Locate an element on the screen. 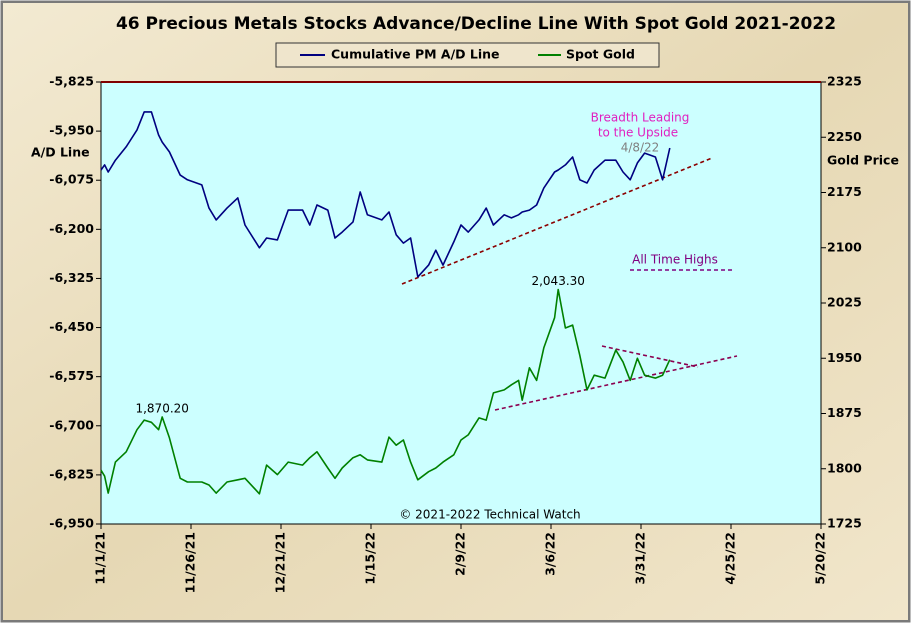 The image size is (911, 623). y2-tick-label: 1875 is located at coordinates (844, 412).